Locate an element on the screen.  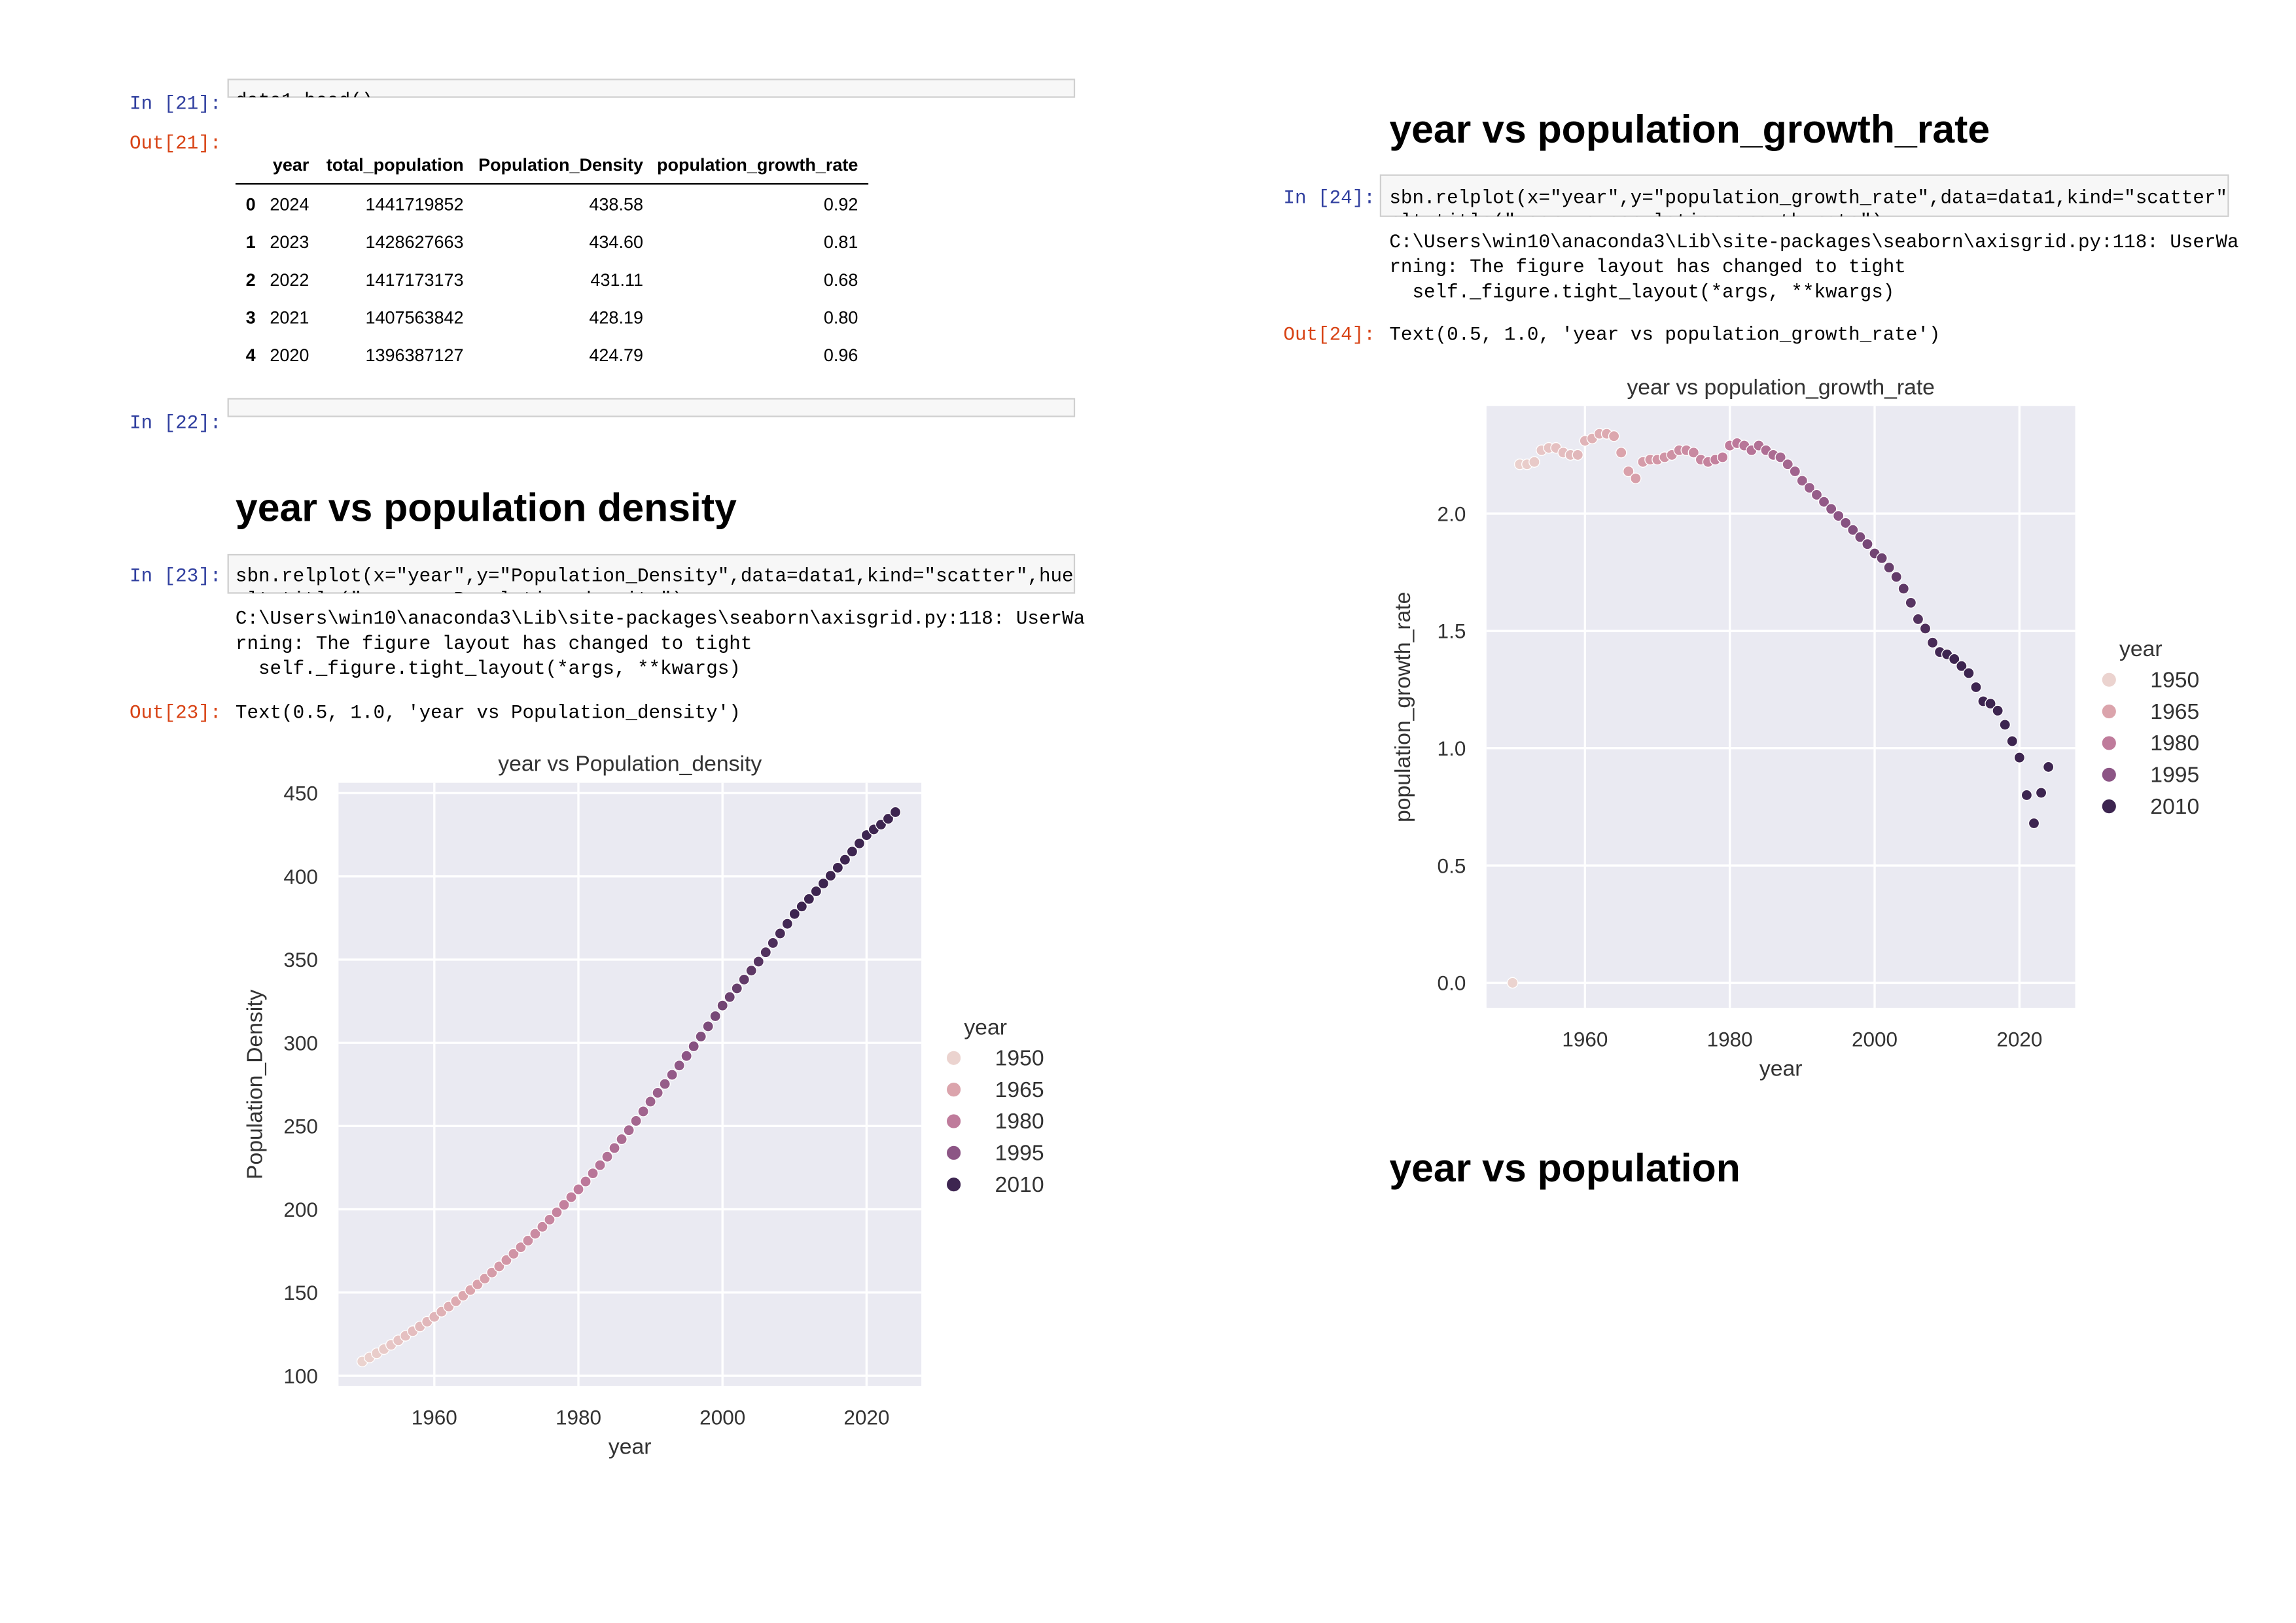
table-cell: 0.96 is located at coordinates (841, 355).